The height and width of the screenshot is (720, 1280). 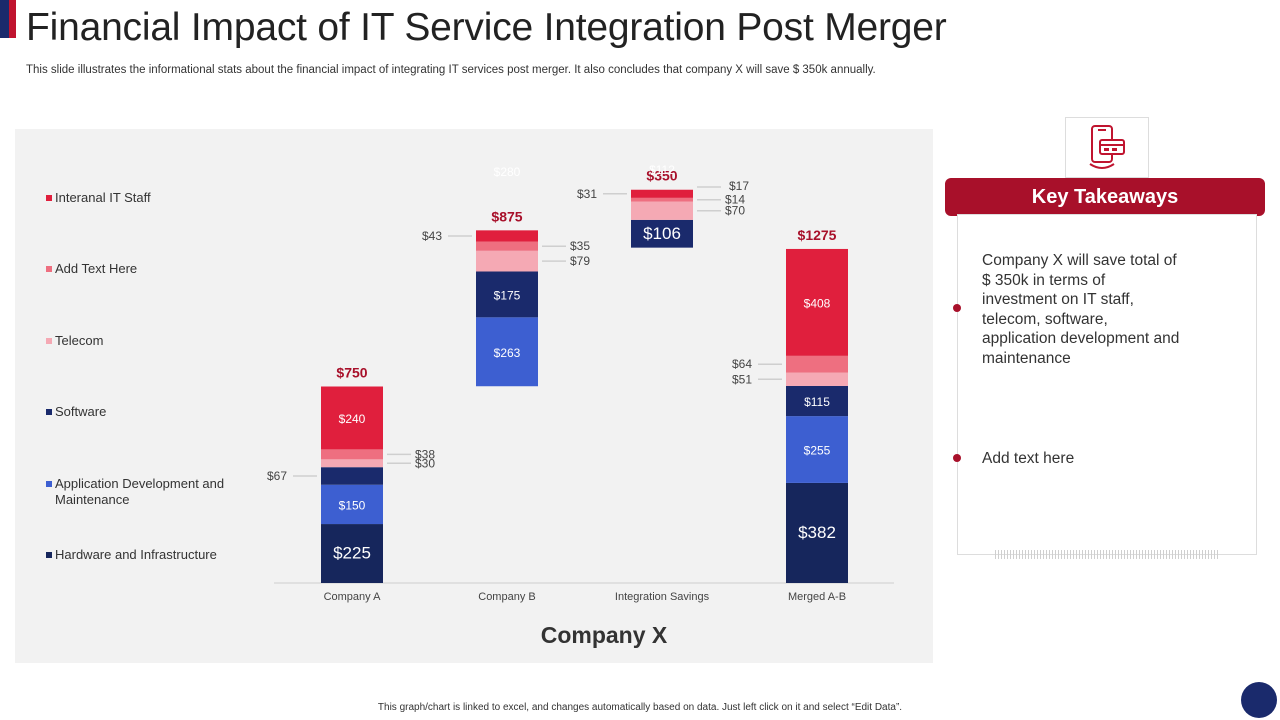 What do you see at coordinates (506, 597) in the screenshot?
I see `x-tick-company-b: Company B` at bounding box center [506, 597].